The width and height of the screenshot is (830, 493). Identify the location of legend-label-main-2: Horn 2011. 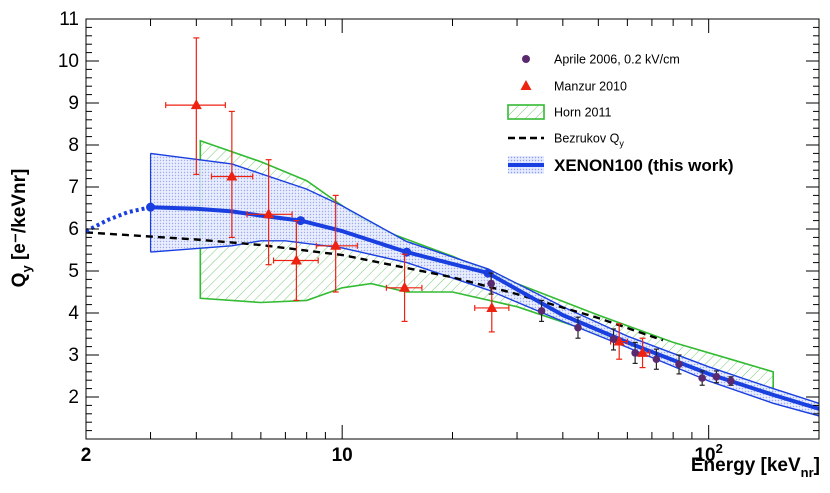
(582, 113).